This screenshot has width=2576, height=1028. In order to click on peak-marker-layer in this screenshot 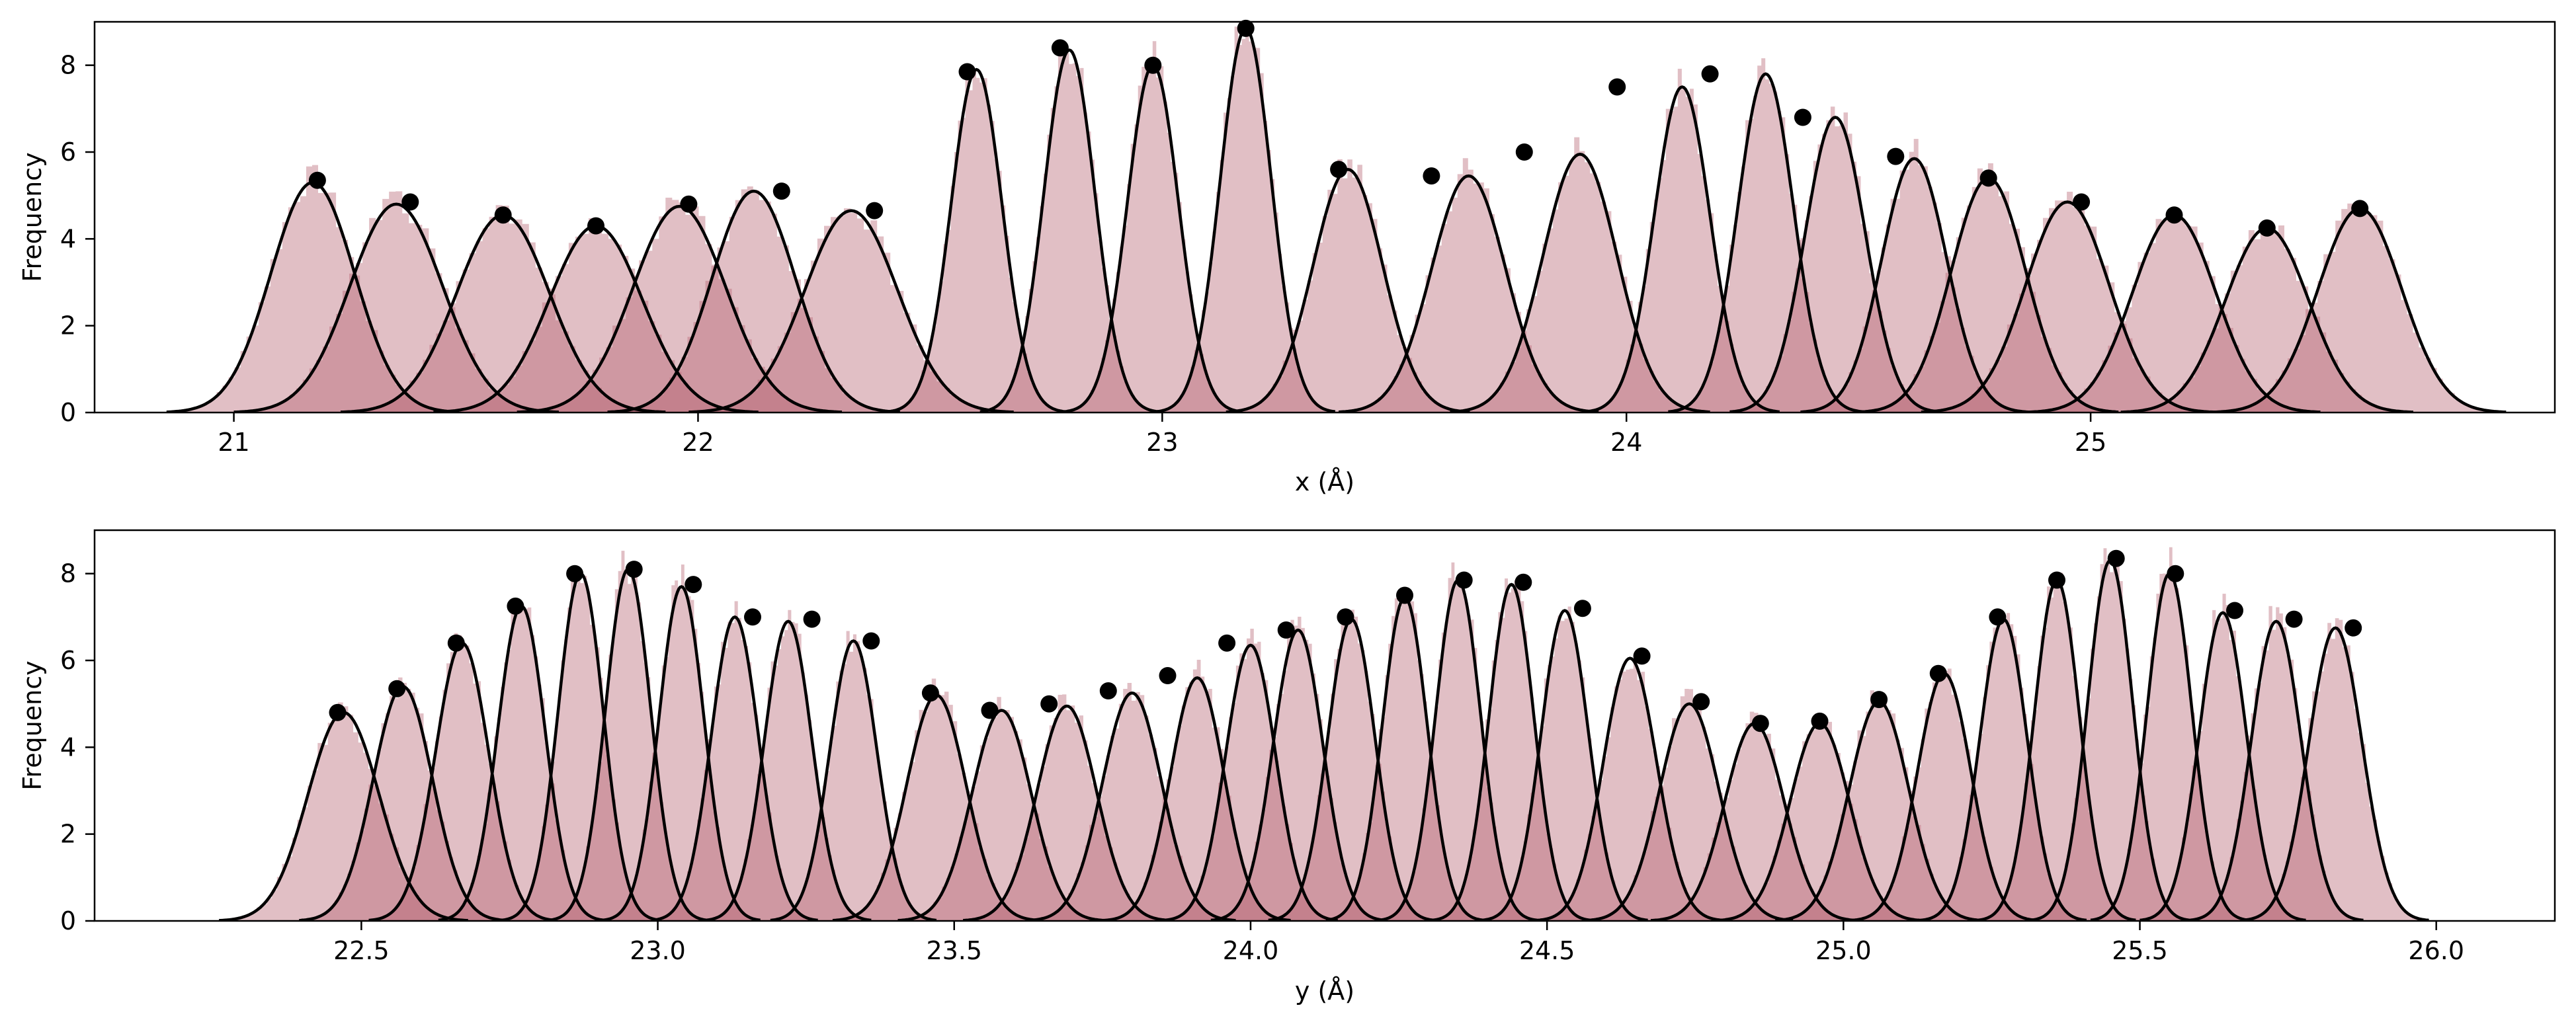, I will do `click(1345, 640)`.